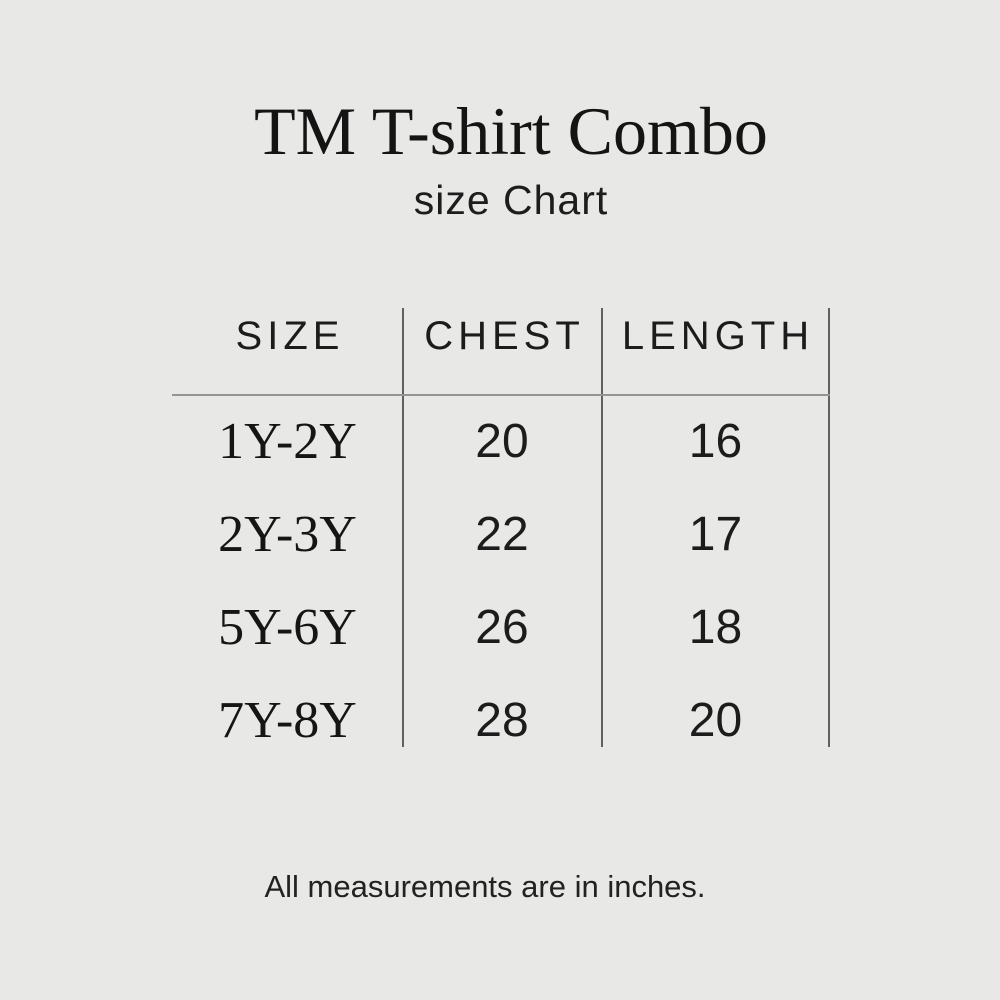 Image resolution: width=1000 pixels, height=1000 pixels. Describe the element at coordinates (287, 720) in the screenshot. I see `size-cell: 7Y-8Y` at that location.